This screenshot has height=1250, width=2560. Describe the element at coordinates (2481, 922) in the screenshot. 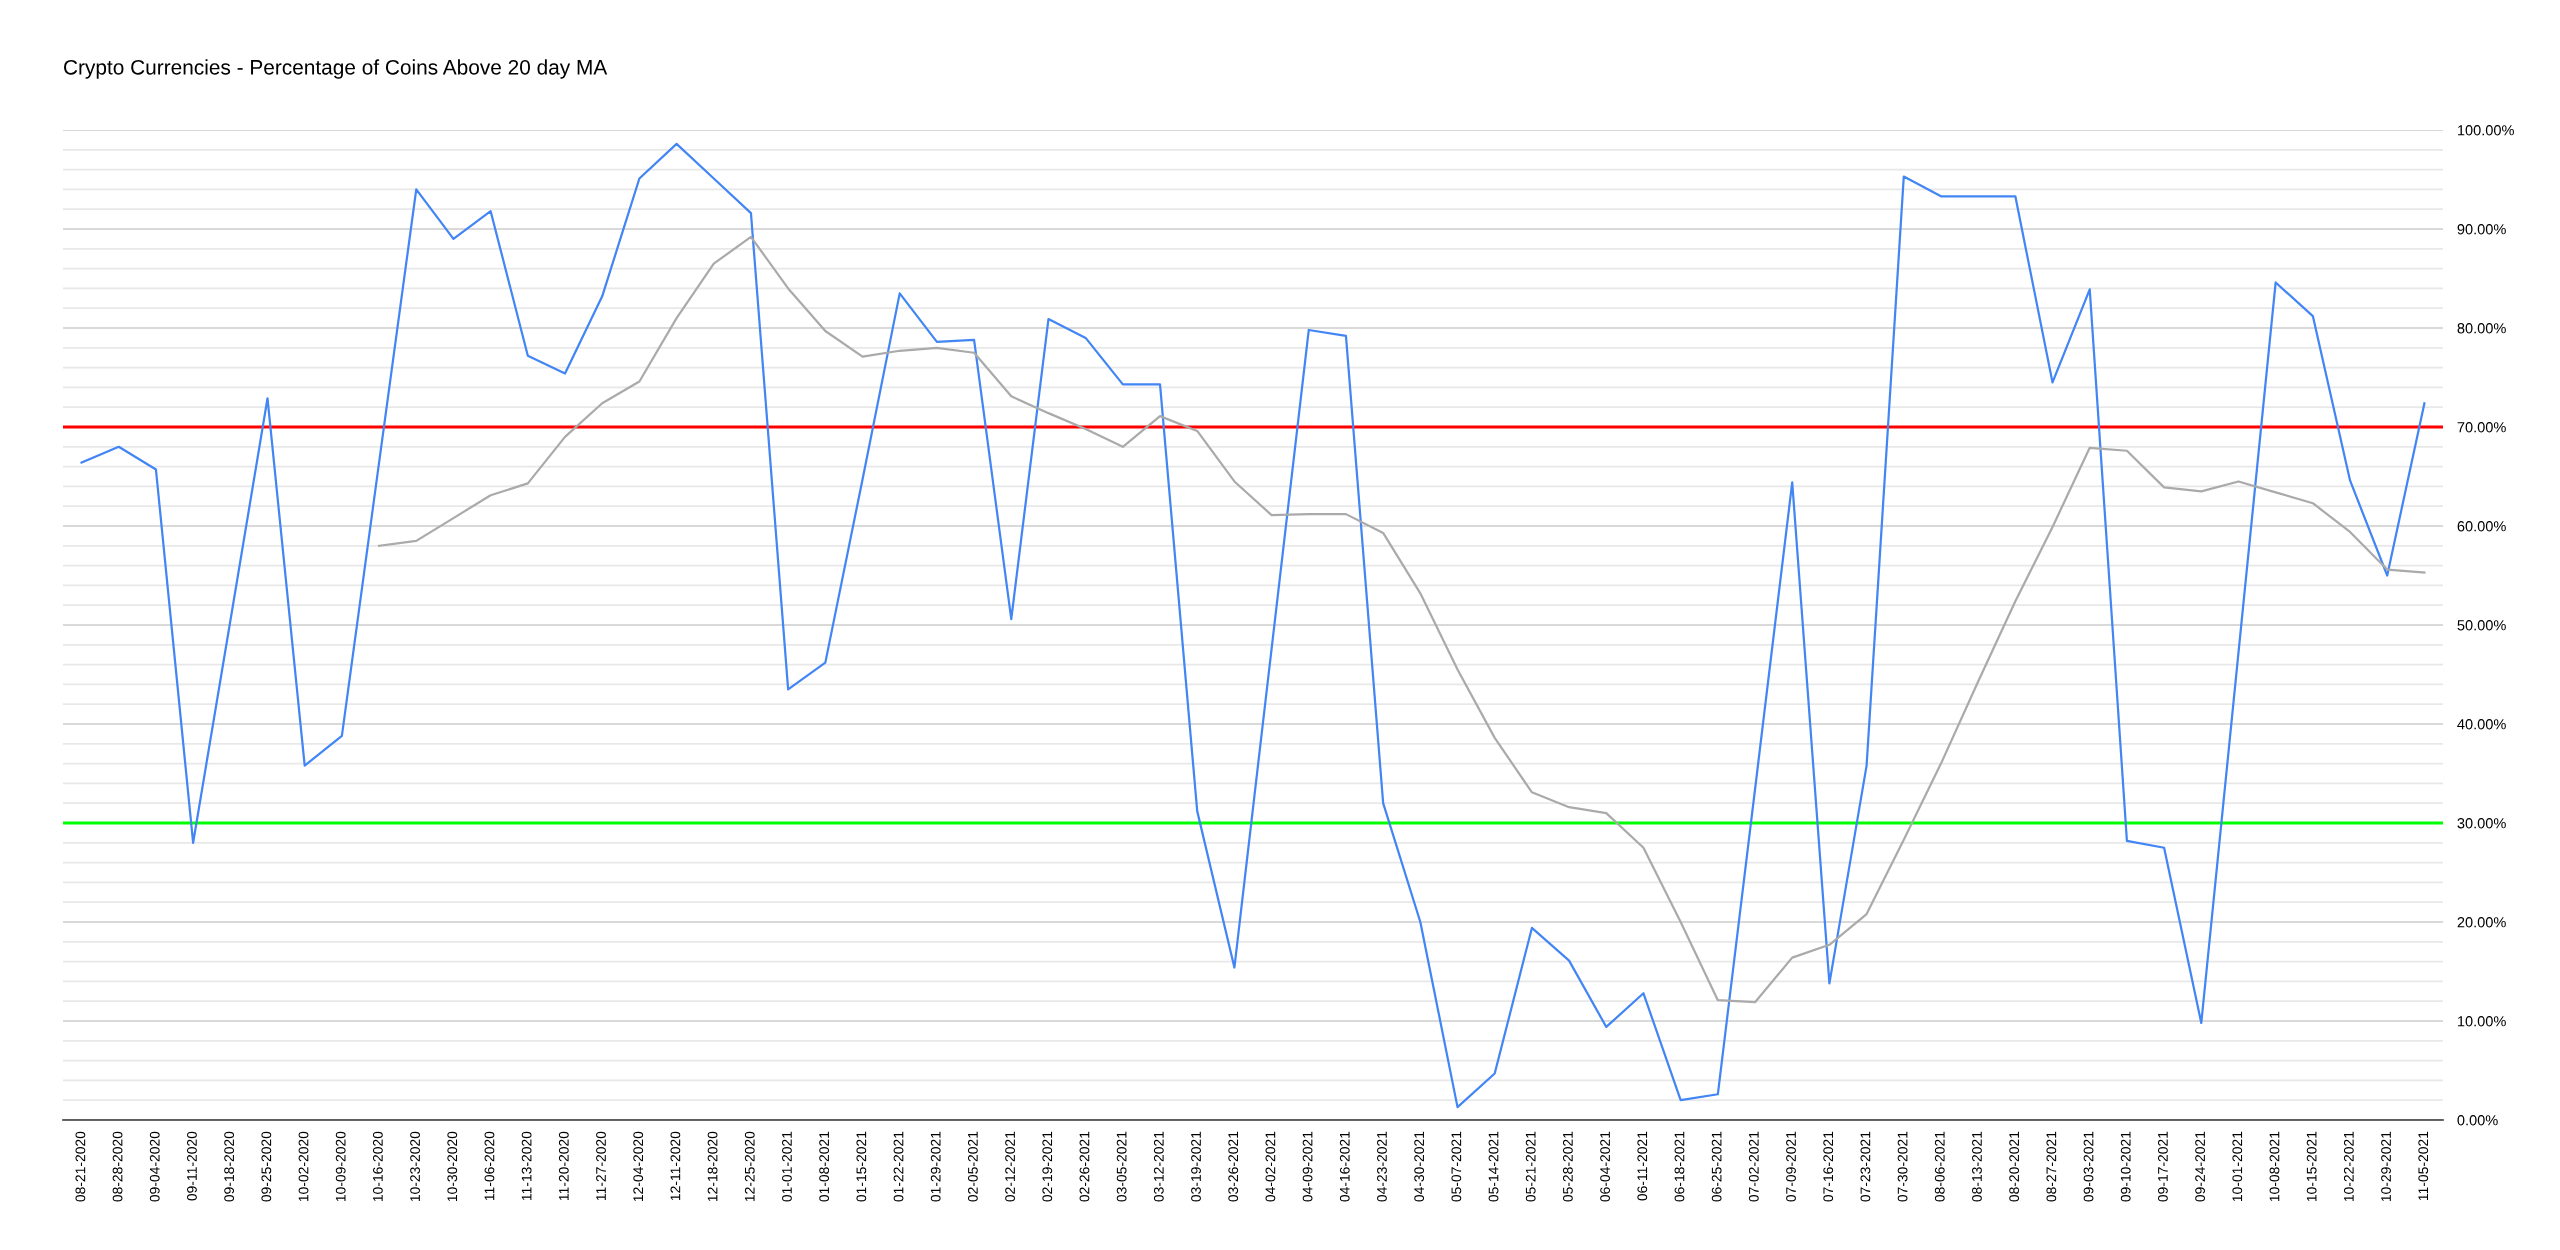

I see `y-tick-label: 20.00%` at that location.